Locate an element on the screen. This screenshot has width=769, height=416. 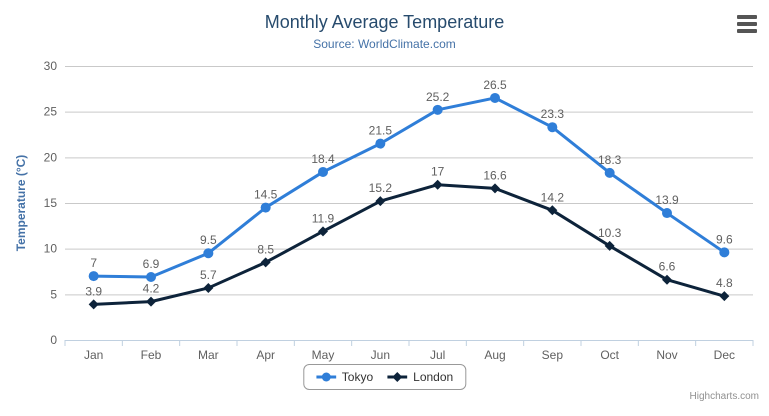
data-point-label: 6.9 is located at coordinates (151, 264).